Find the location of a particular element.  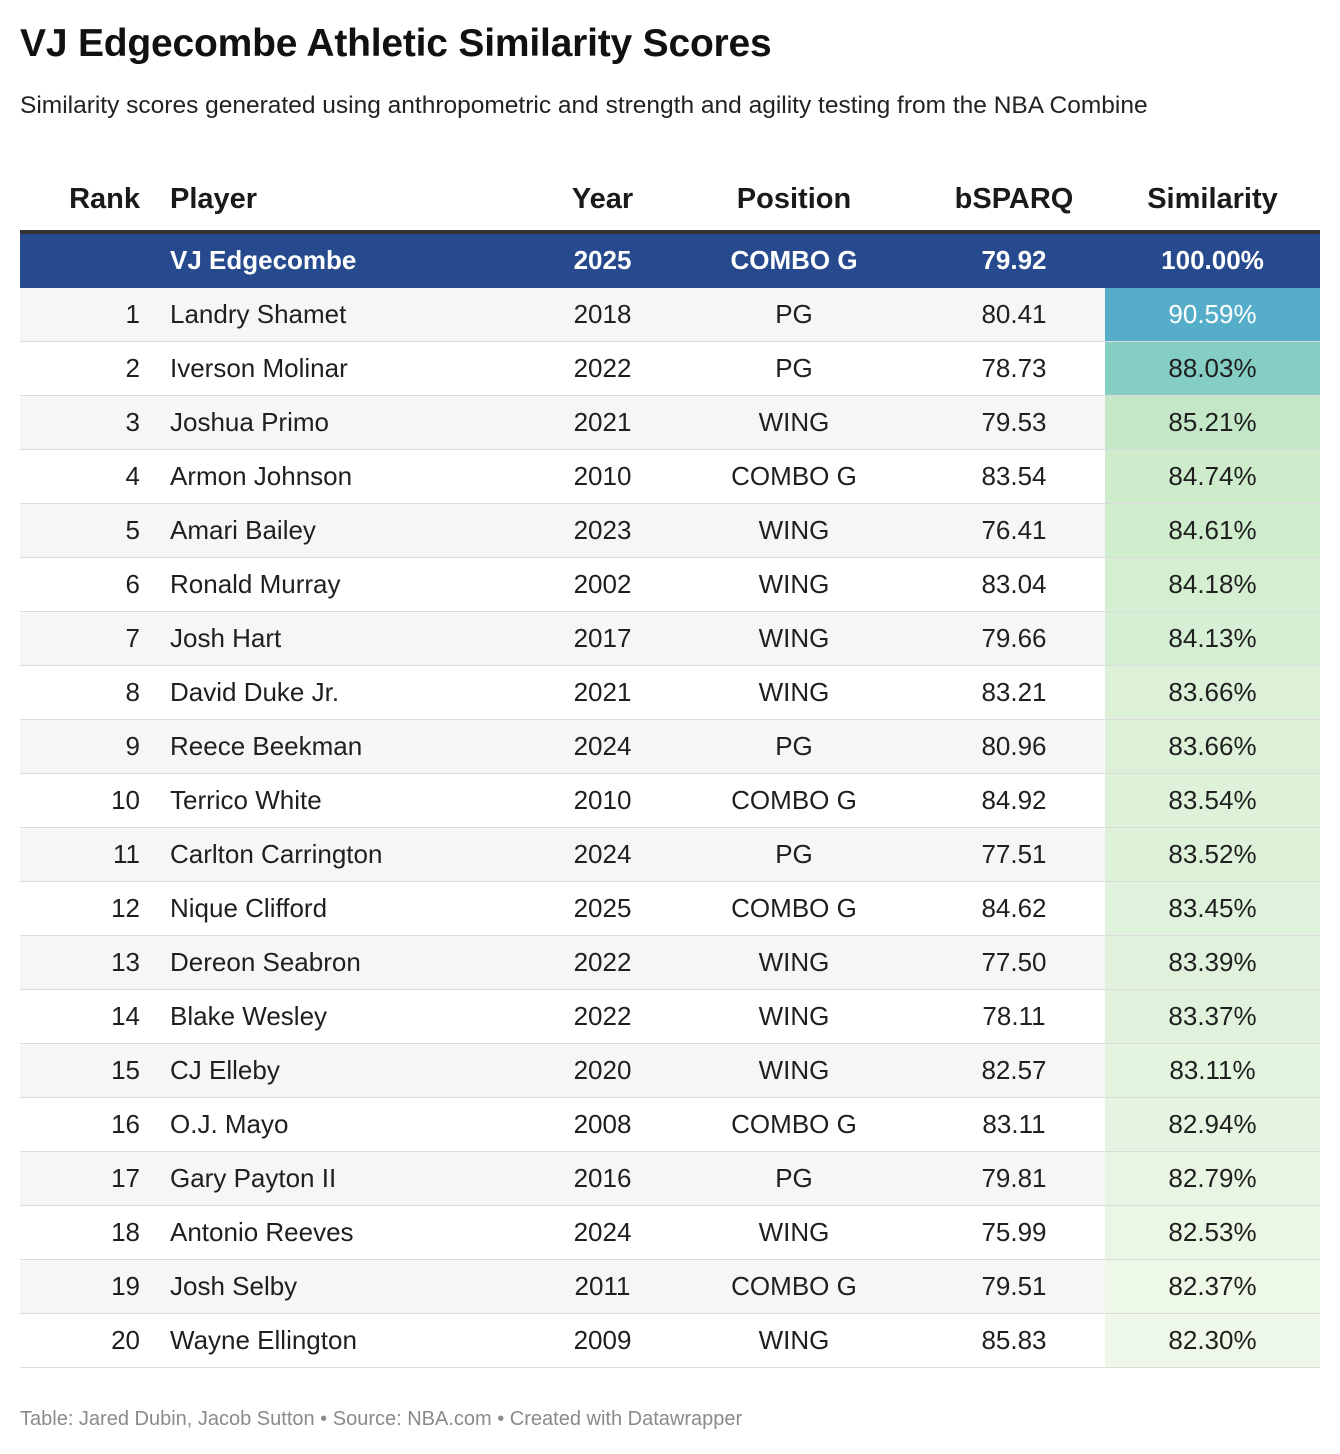

cell-bsparq: 78.11 is located at coordinates (1014, 1016).